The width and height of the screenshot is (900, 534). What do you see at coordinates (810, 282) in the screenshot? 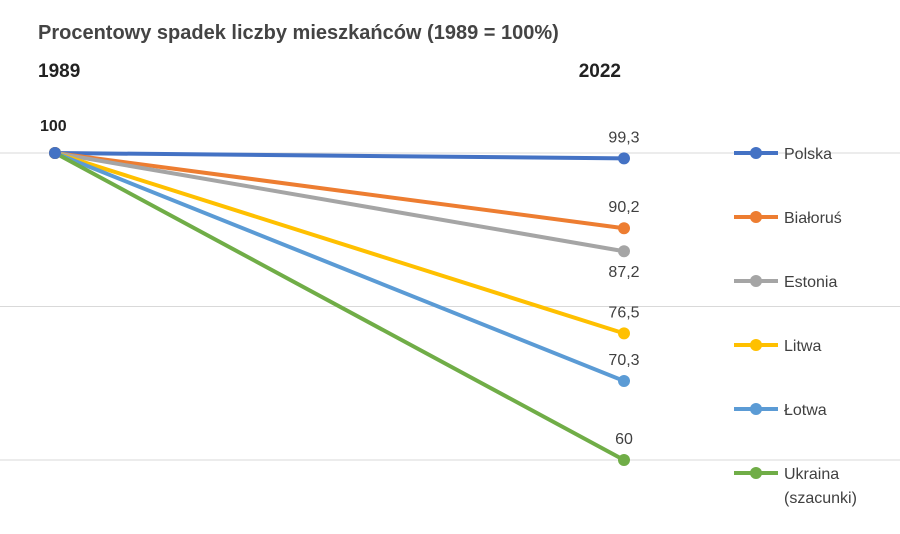
I see `legend-label-2: Estonia` at bounding box center [810, 282].